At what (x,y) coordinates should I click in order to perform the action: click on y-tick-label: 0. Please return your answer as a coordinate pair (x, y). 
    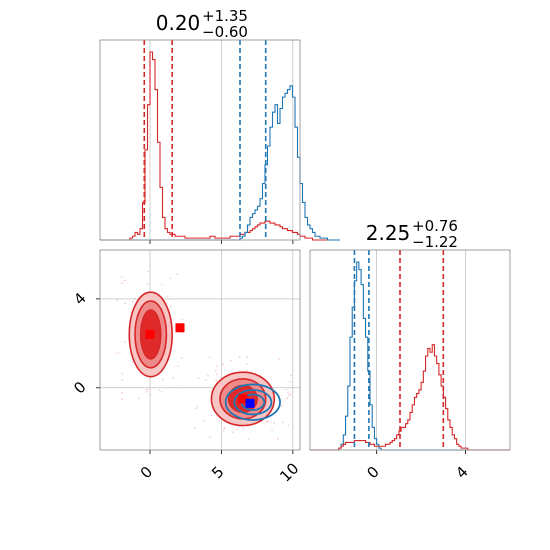
    Looking at the image, I should click on (79, 387).